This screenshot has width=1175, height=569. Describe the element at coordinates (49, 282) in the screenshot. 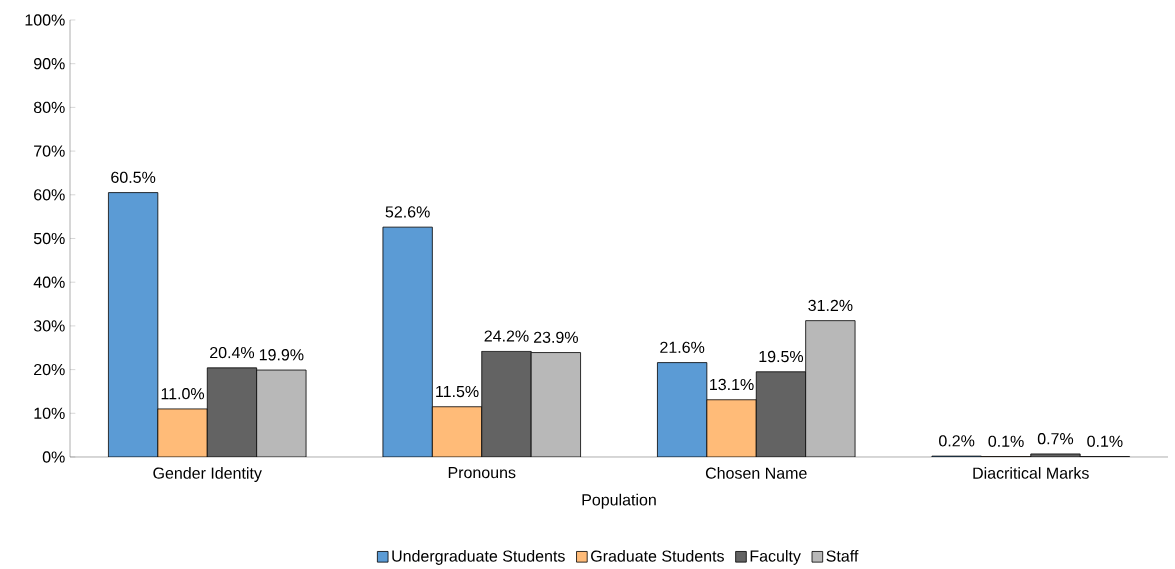

I see `y-tick-label: 40%` at that location.